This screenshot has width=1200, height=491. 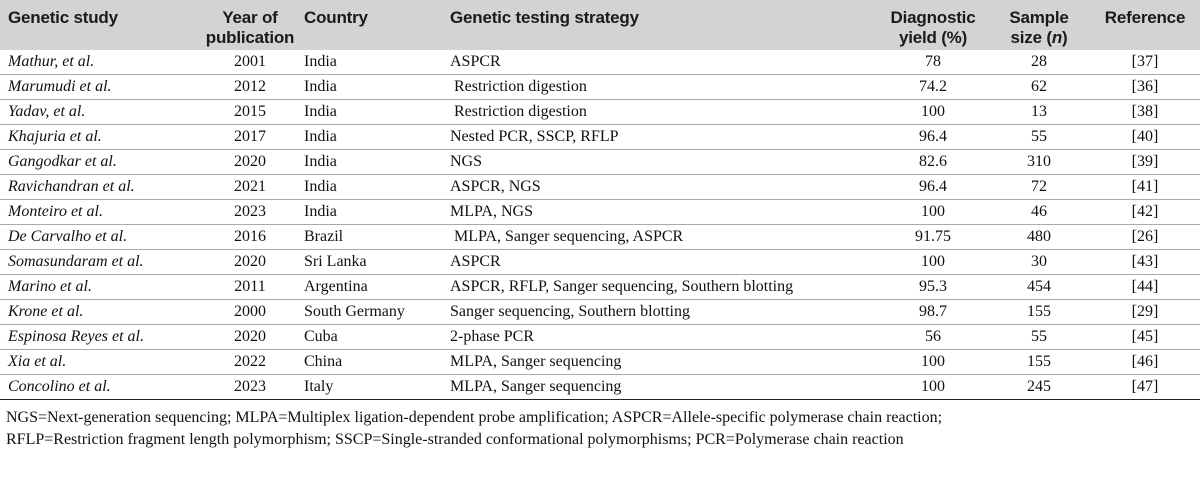 What do you see at coordinates (250, 386) in the screenshot?
I see `cell-year: 2023` at bounding box center [250, 386].